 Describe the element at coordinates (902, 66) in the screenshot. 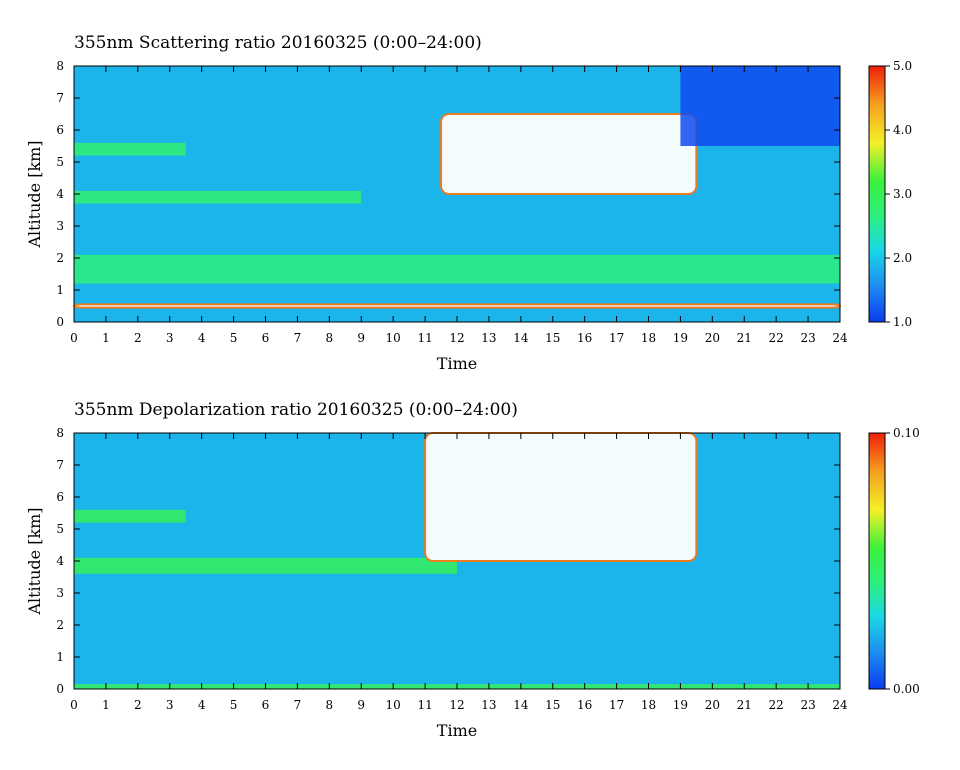

I see `colorbar-tick-label: 5.0` at that location.